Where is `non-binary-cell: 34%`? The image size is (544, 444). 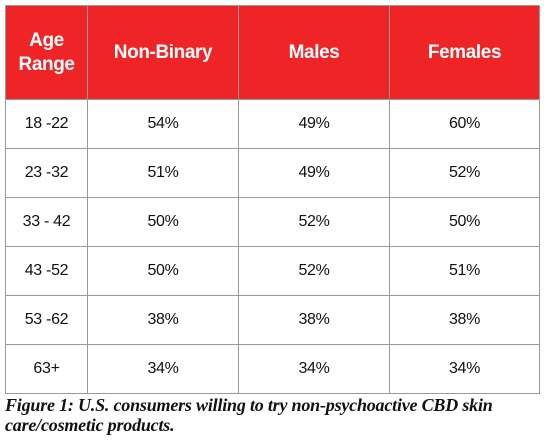 non-binary-cell: 34% is located at coordinates (163, 369).